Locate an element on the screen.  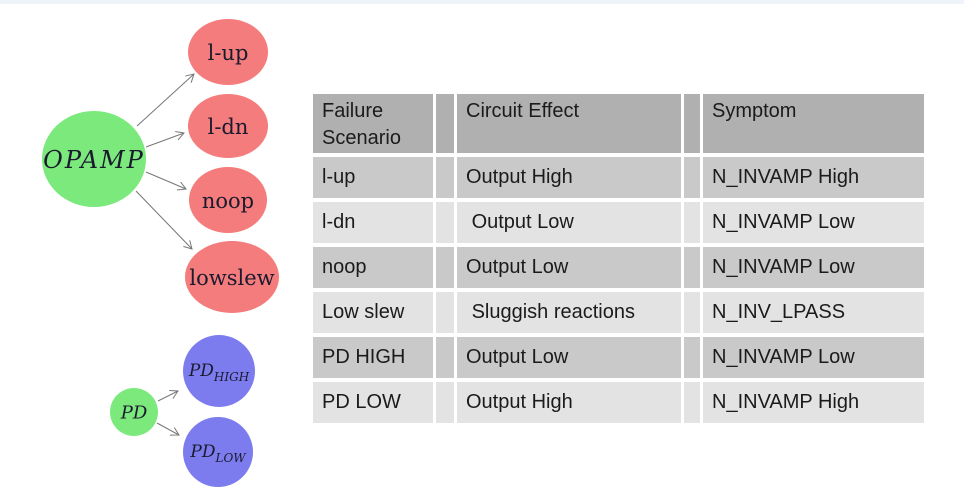
pd-tree: PD PDHIGH PDLOW is located at coordinates (182, 411).